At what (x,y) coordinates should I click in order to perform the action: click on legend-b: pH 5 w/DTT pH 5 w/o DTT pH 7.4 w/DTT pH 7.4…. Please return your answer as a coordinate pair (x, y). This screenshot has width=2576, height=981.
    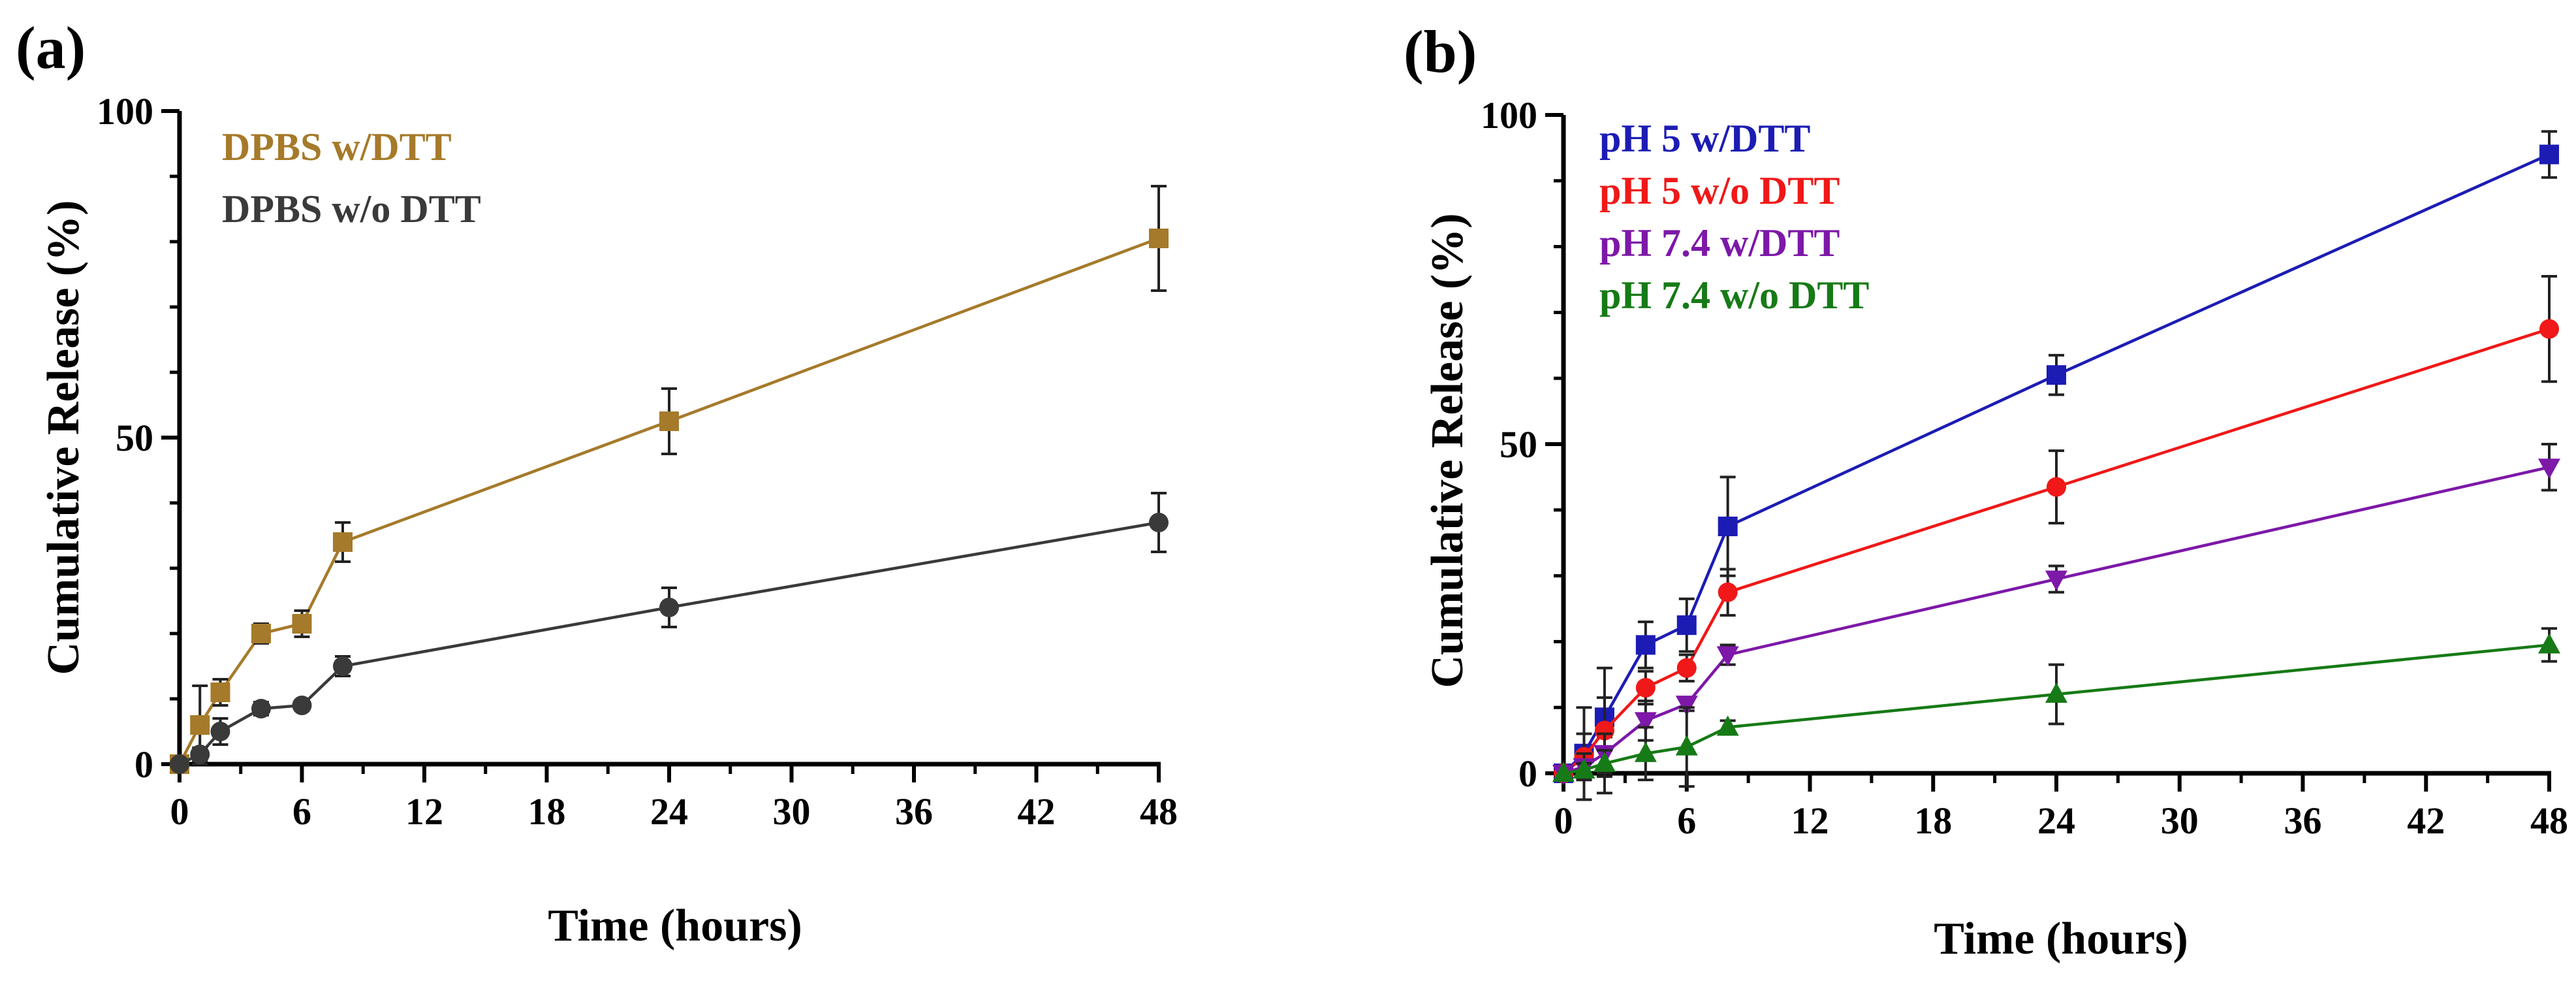
    Looking at the image, I should click on (1734, 217).